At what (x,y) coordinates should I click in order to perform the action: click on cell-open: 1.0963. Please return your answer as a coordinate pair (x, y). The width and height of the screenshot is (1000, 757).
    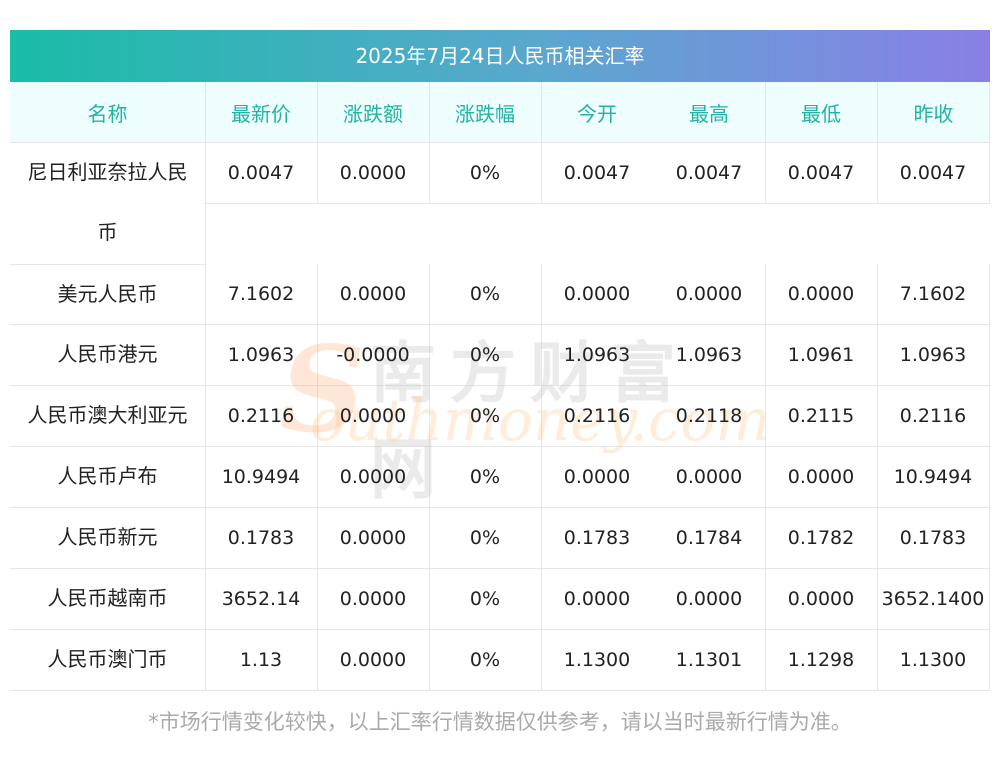
    Looking at the image, I should click on (597, 354).